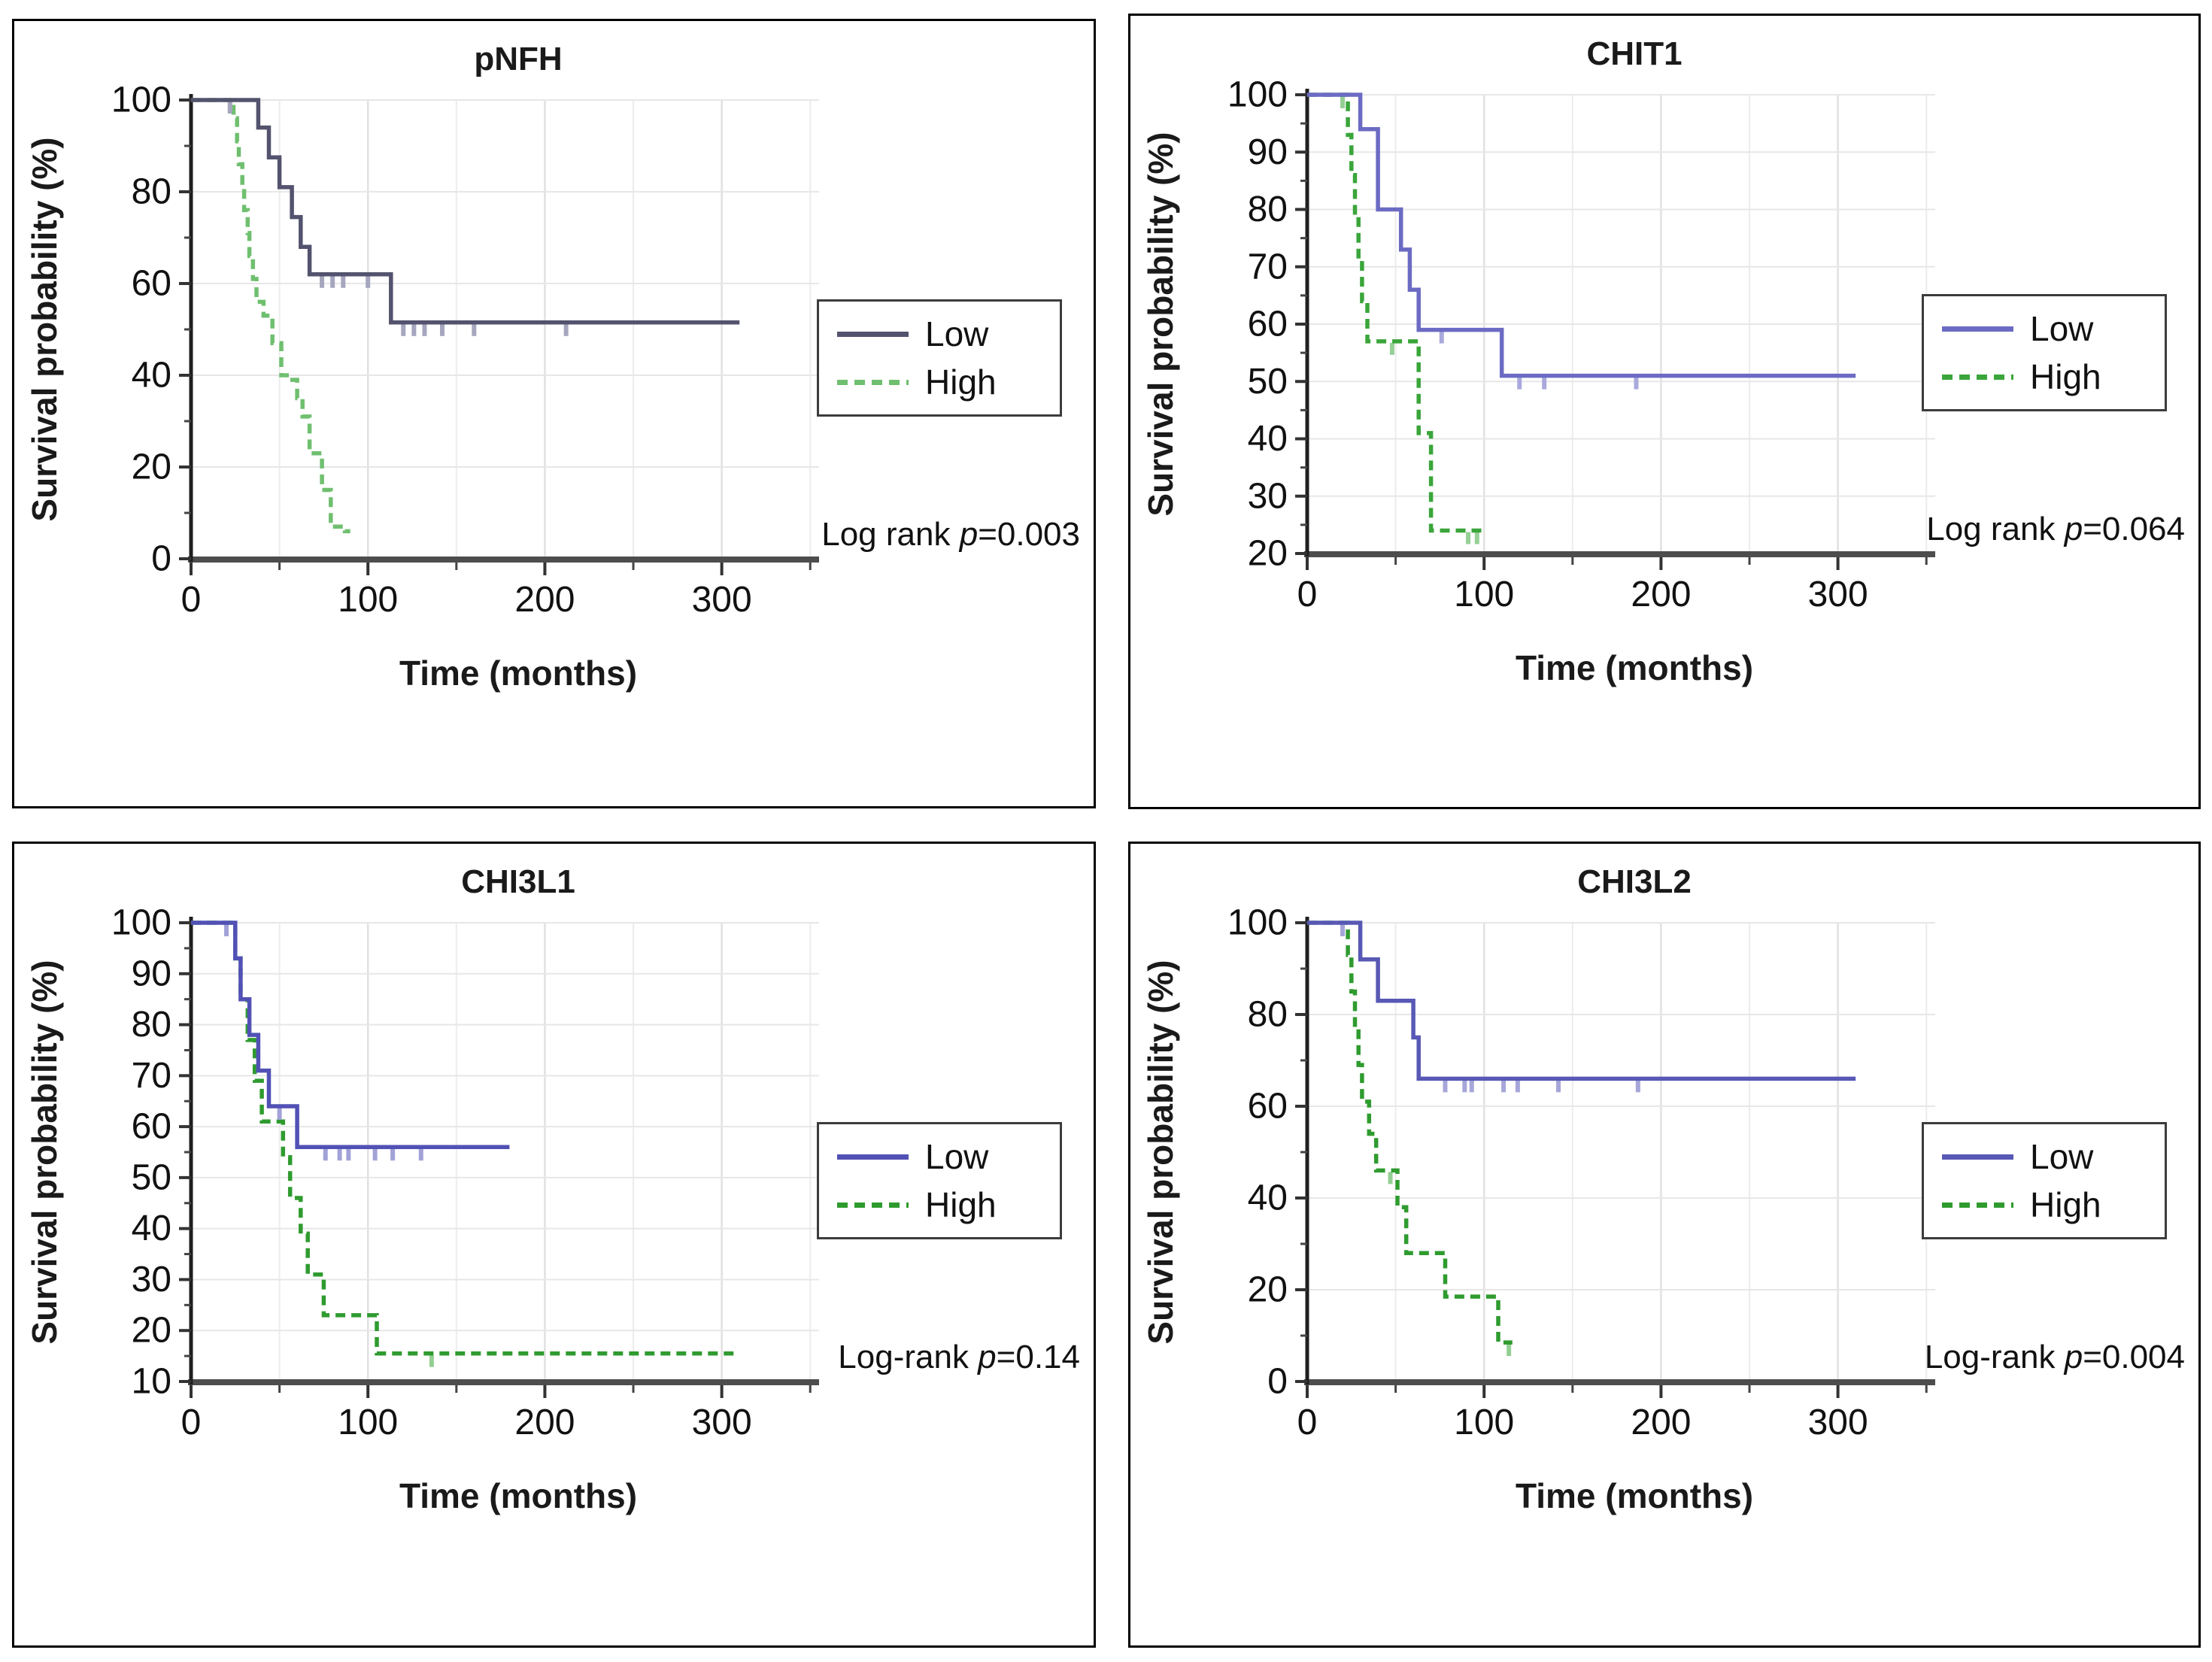 This screenshot has width=2212, height=1662. I want to click on y-tick-label: 10, so click(152, 1382).